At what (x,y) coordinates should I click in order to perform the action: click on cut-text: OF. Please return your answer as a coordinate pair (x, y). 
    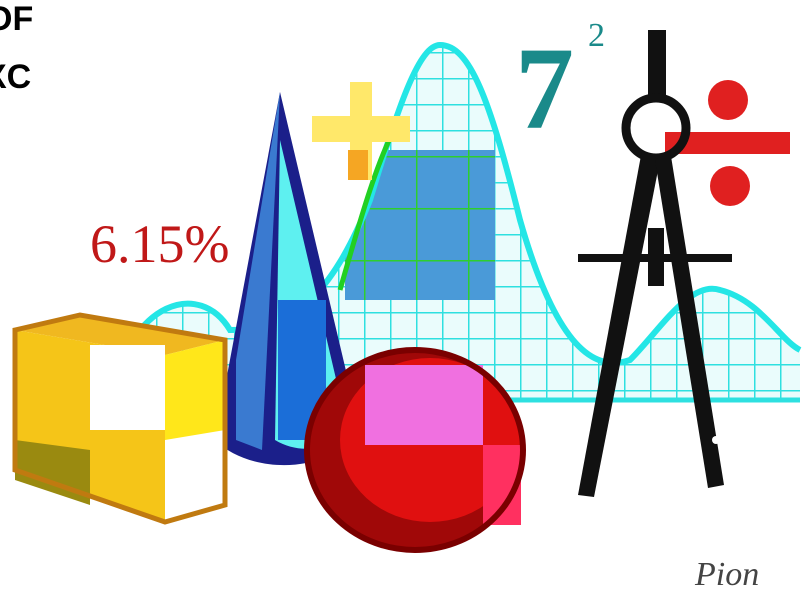
    Looking at the image, I should click on (16, 19).